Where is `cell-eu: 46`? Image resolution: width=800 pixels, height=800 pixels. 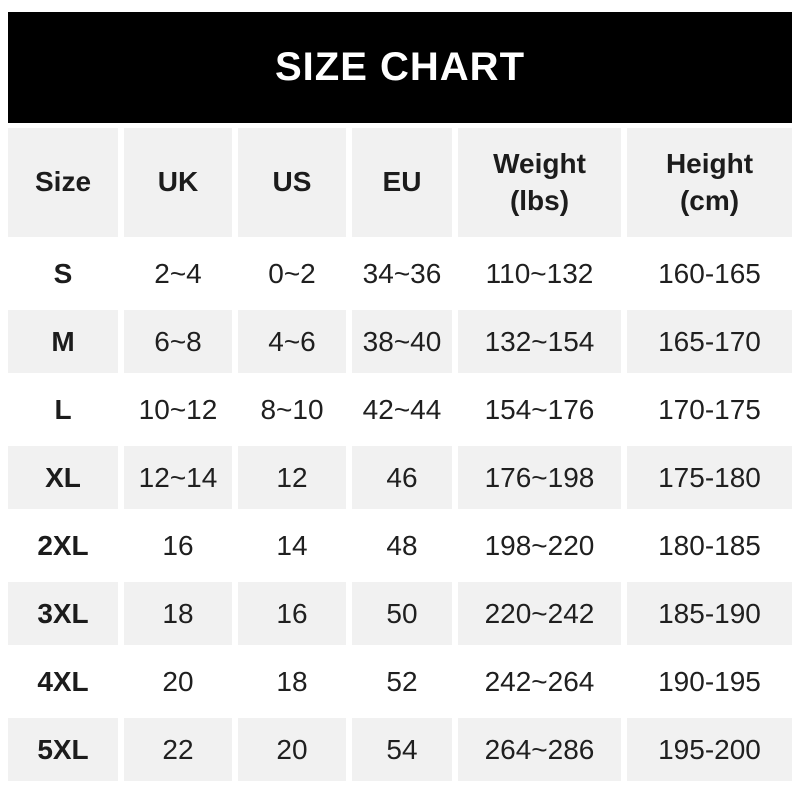 cell-eu: 46 is located at coordinates (402, 477).